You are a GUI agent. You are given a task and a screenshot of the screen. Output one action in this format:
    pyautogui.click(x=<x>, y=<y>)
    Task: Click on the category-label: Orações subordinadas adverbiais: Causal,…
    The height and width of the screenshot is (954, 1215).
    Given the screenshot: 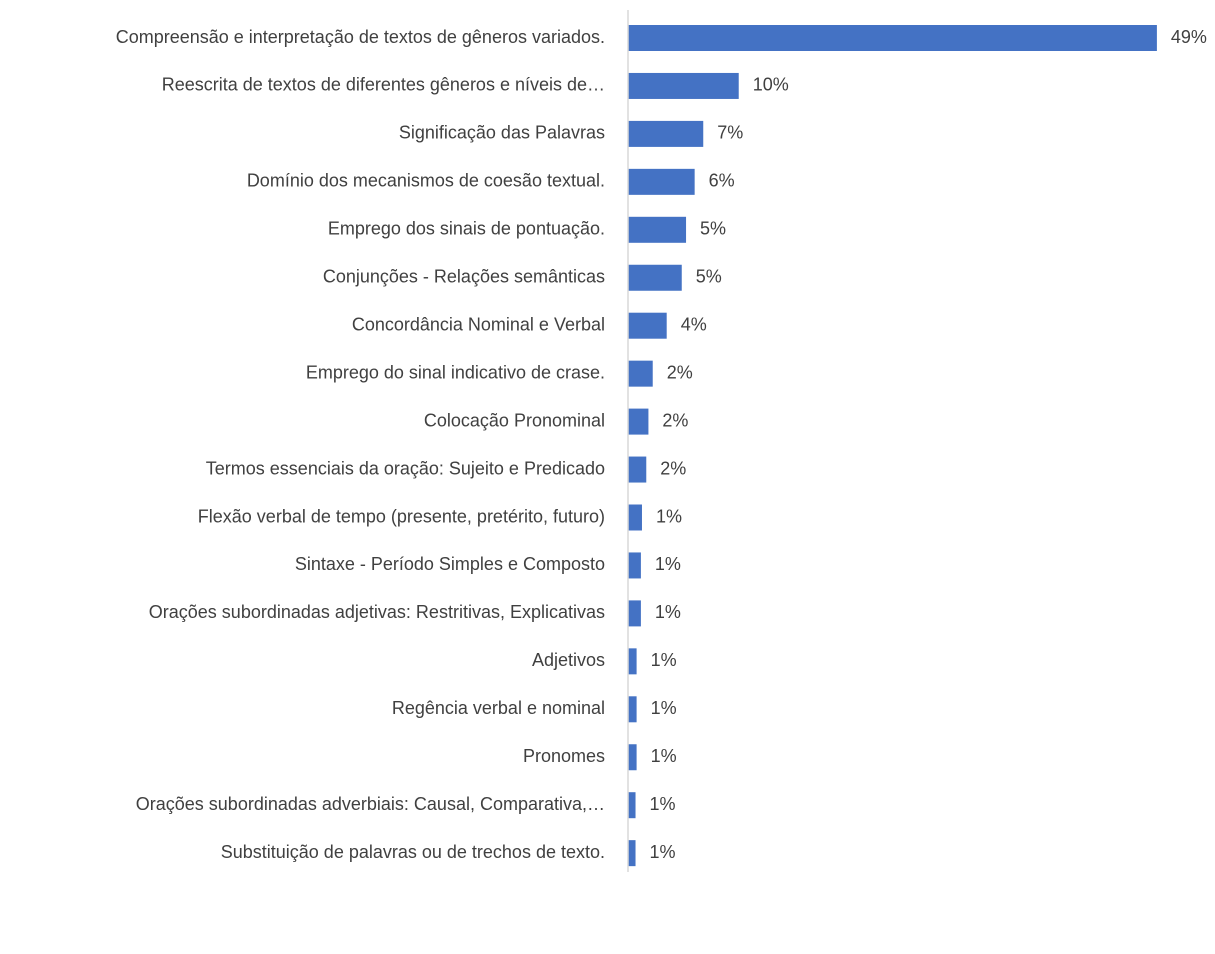 What is the action you would take?
    pyautogui.click(x=370, y=804)
    